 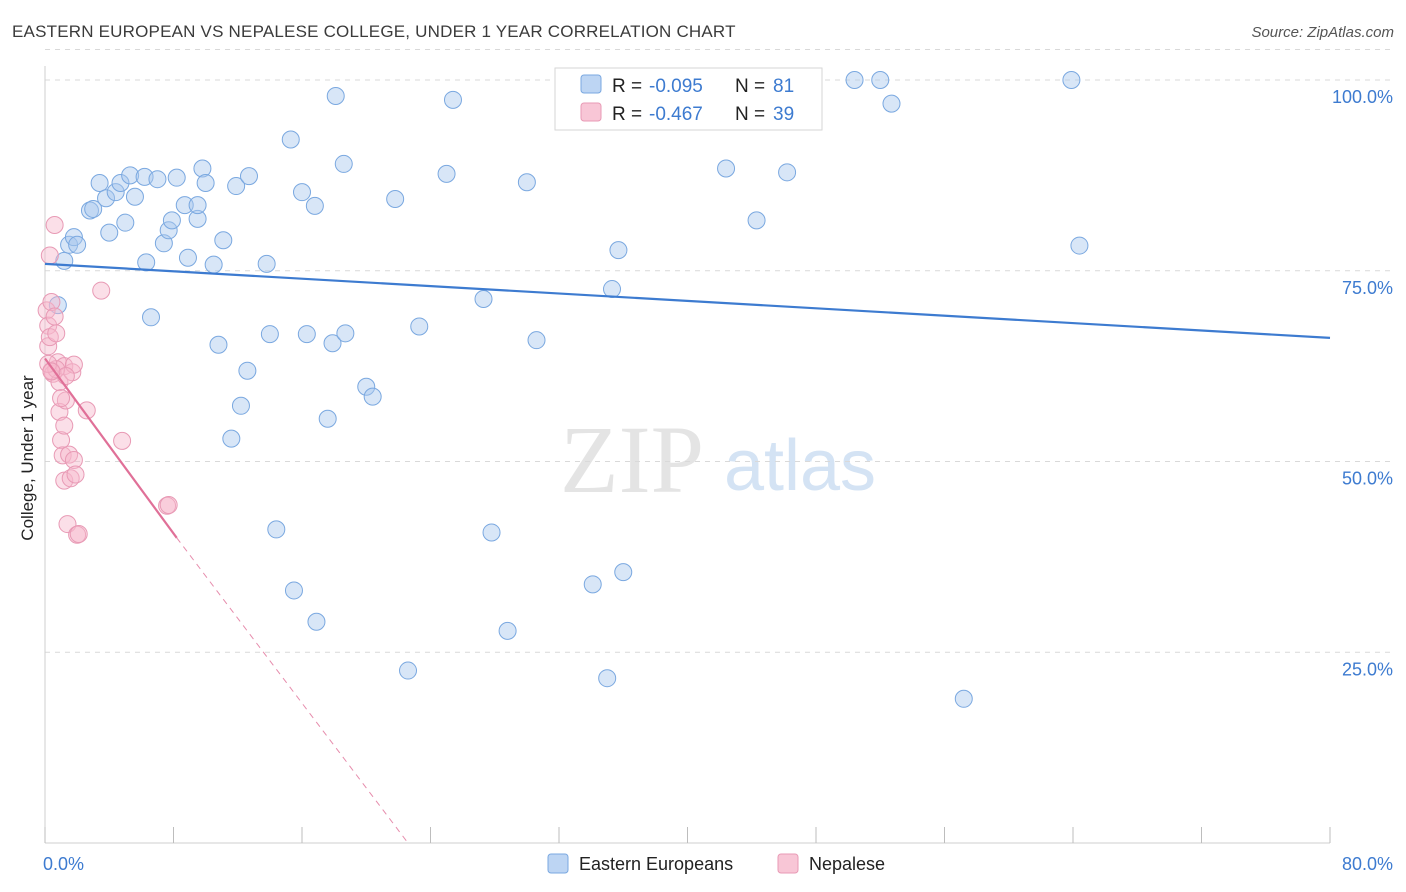 What do you see at coordinates (632, 459) in the screenshot?
I see `watermark-zip: ZIP` at bounding box center [632, 459].